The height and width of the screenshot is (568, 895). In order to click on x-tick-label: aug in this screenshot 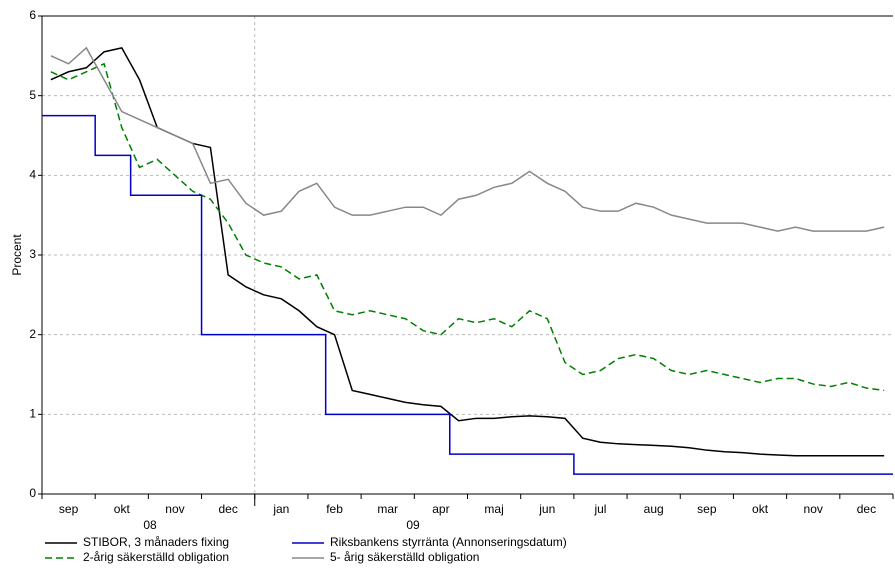, I will do `click(654, 509)`.